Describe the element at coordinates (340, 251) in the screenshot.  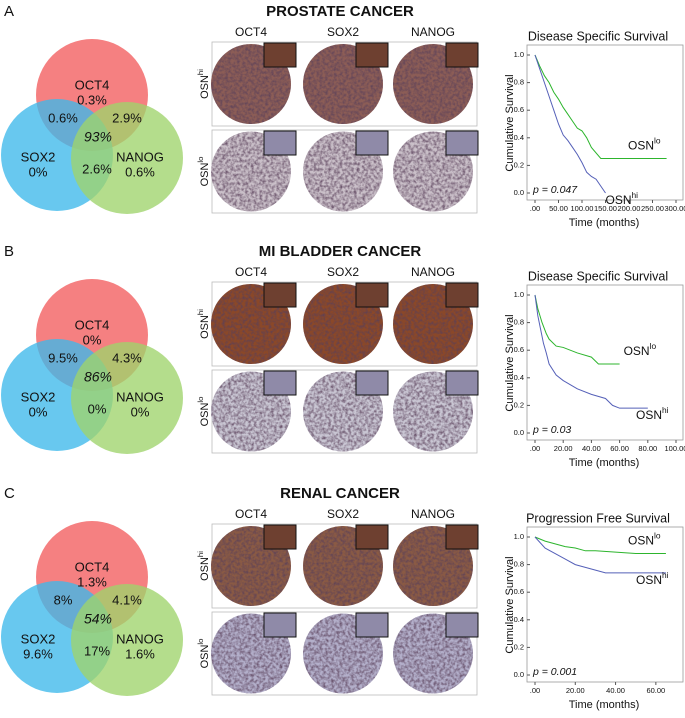
I see `panel-title: MI BLADDER CANCER` at that location.